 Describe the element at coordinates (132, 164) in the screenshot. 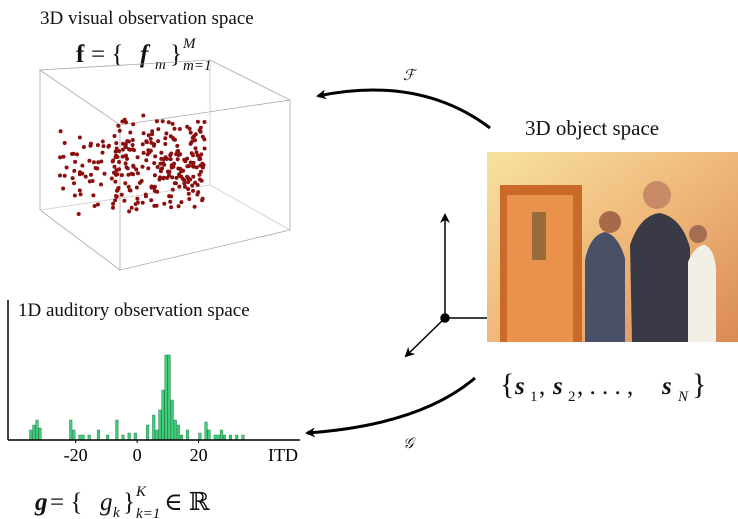

I see `scatter-points` at that location.